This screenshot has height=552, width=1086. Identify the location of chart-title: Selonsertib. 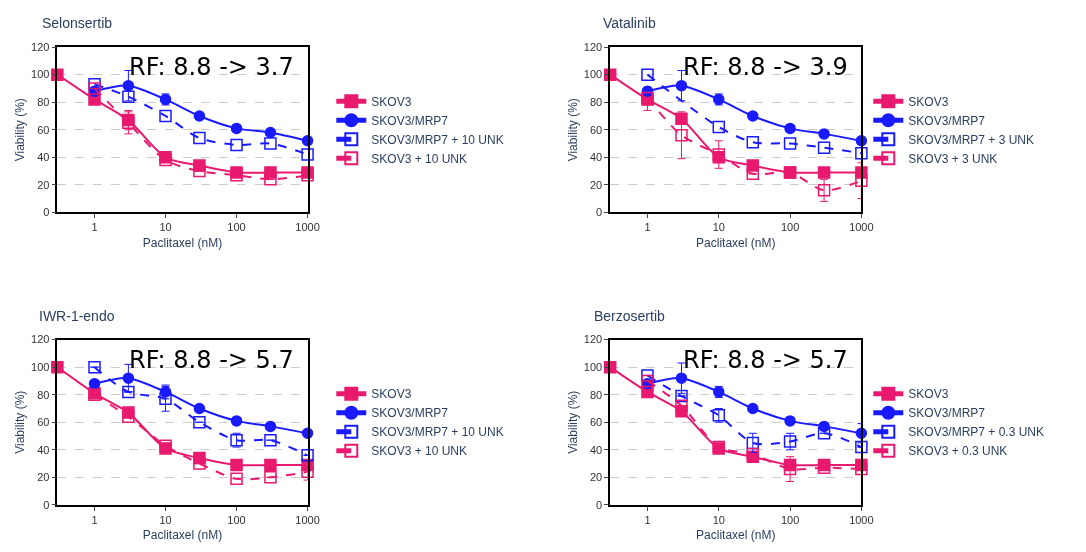
(77, 23).